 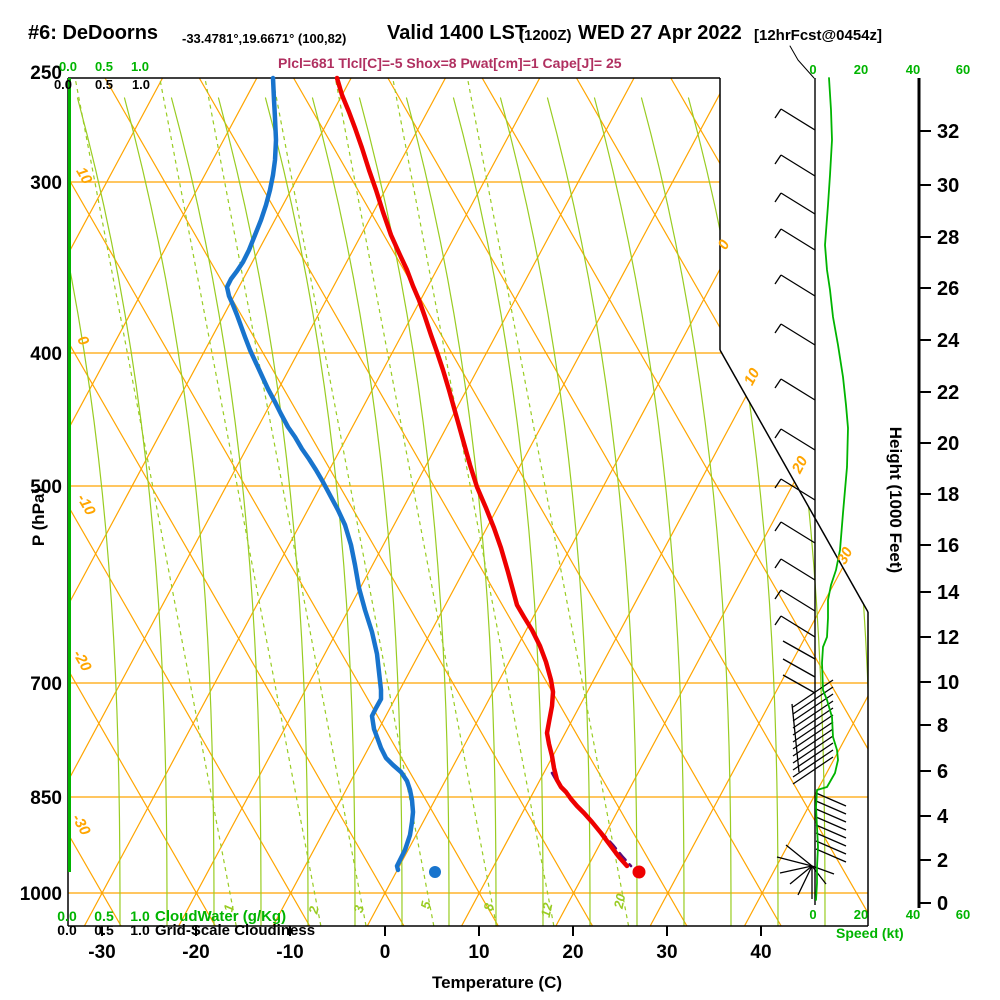 What do you see at coordinates (818, 35) in the screenshot?
I see `forecast-tag: [12hrFcst@0454z]` at bounding box center [818, 35].